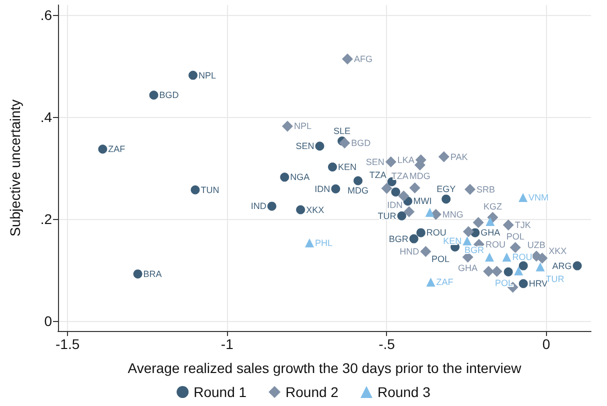  What do you see at coordinates (562, 265) in the screenshot?
I see `data-label: ARG` at bounding box center [562, 265].